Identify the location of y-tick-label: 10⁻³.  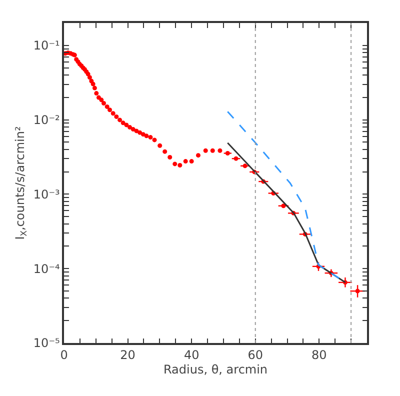
(46, 194).